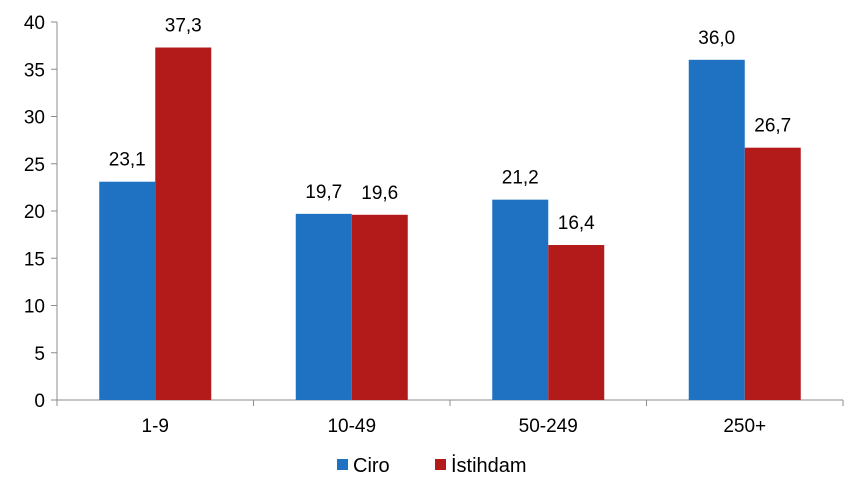 The image size is (846, 493). What do you see at coordinates (548, 426) in the screenshot?
I see `x-tick-label: 50-249` at bounding box center [548, 426].